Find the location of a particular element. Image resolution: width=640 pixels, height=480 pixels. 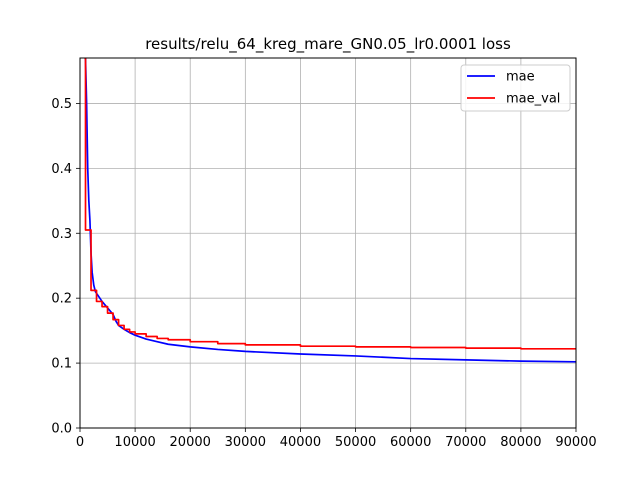

y-tick-label: 0.0 is located at coordinates (61, 429).